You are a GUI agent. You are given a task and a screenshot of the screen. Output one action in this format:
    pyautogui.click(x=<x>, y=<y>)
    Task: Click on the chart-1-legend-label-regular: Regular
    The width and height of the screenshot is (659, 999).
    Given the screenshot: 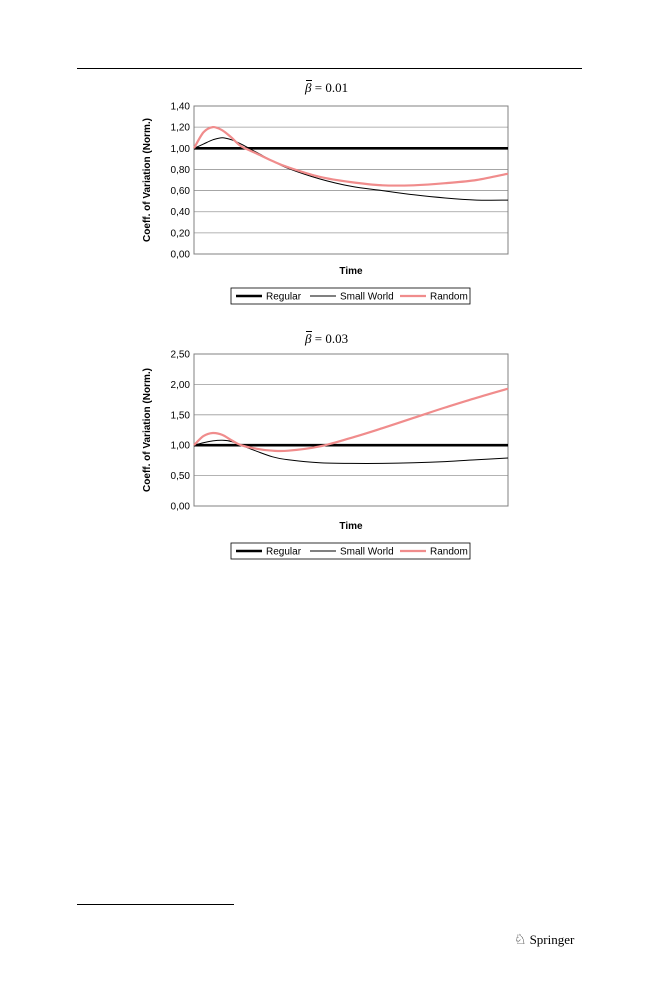 What is the action you would take?
    pyautogui.click(x=284, y=297)
    